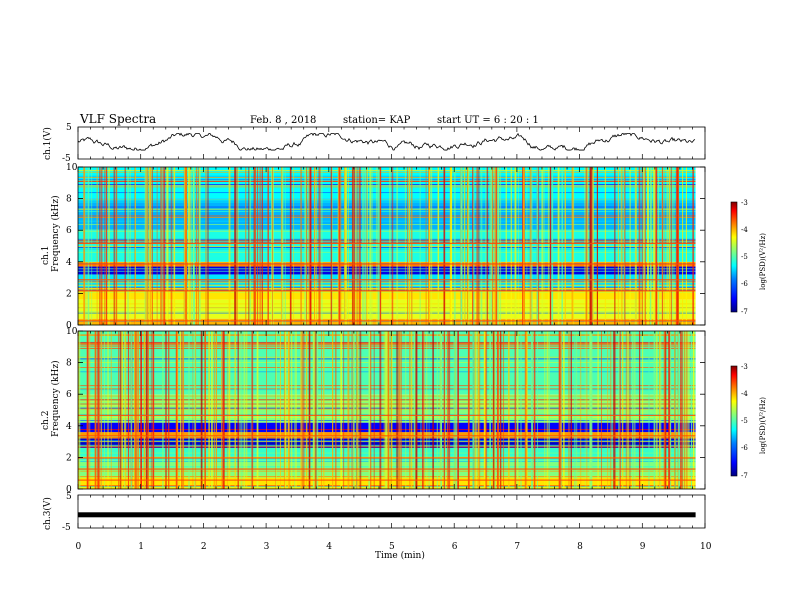 The width and height of the screenshot is (792, 612). Describe the element at coordinates (700, 246) in the screenshot. I see `spectrogram-no-data` at that location.